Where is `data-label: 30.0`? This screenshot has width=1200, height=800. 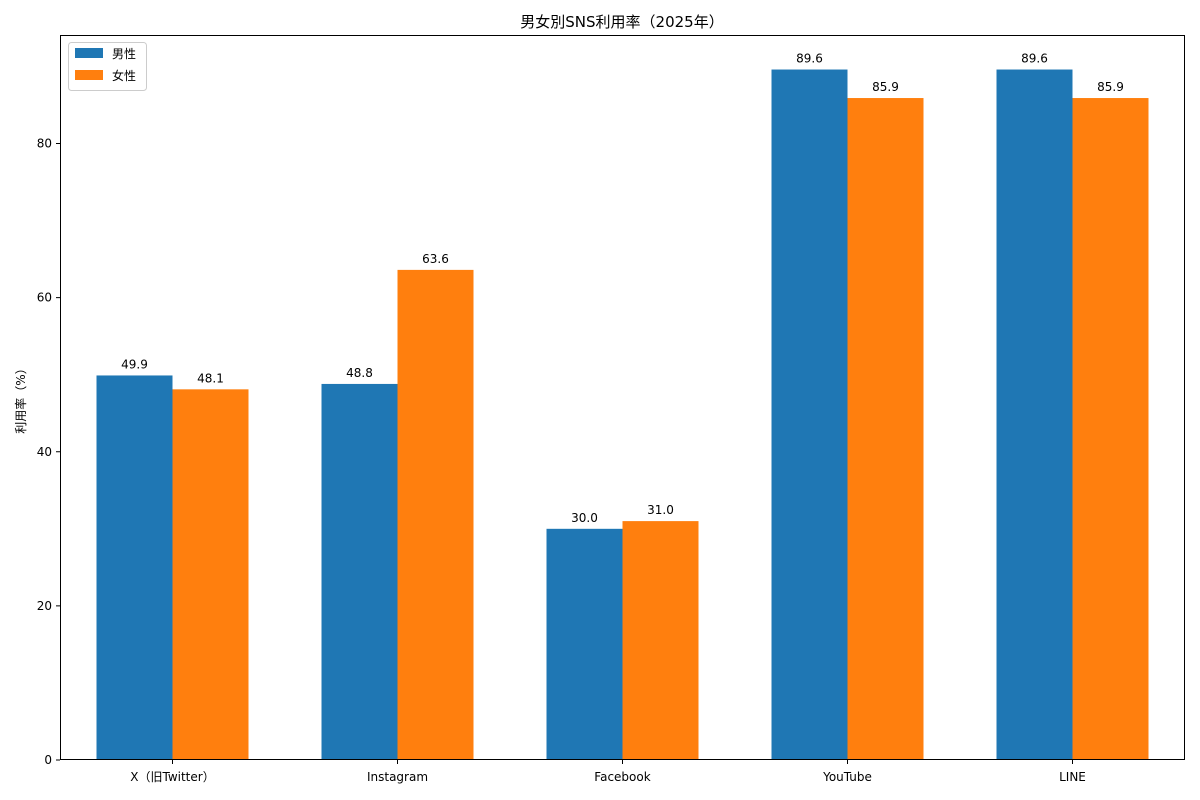
data-label: 30.0 is located at coordinates (584, 518).